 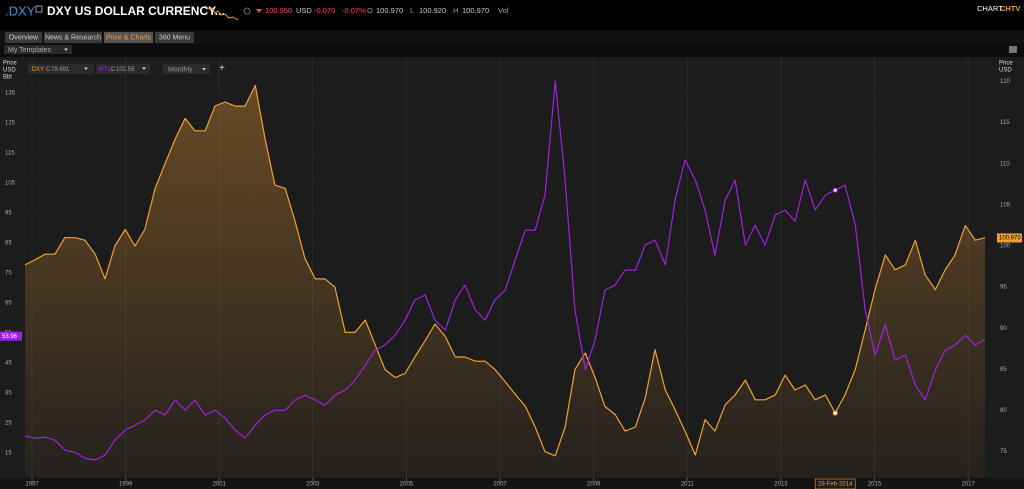 What do you see at coordinates (10, 154) in the screenshot?
I see `y-tick-label: 115` at bounding box center [10, 154].